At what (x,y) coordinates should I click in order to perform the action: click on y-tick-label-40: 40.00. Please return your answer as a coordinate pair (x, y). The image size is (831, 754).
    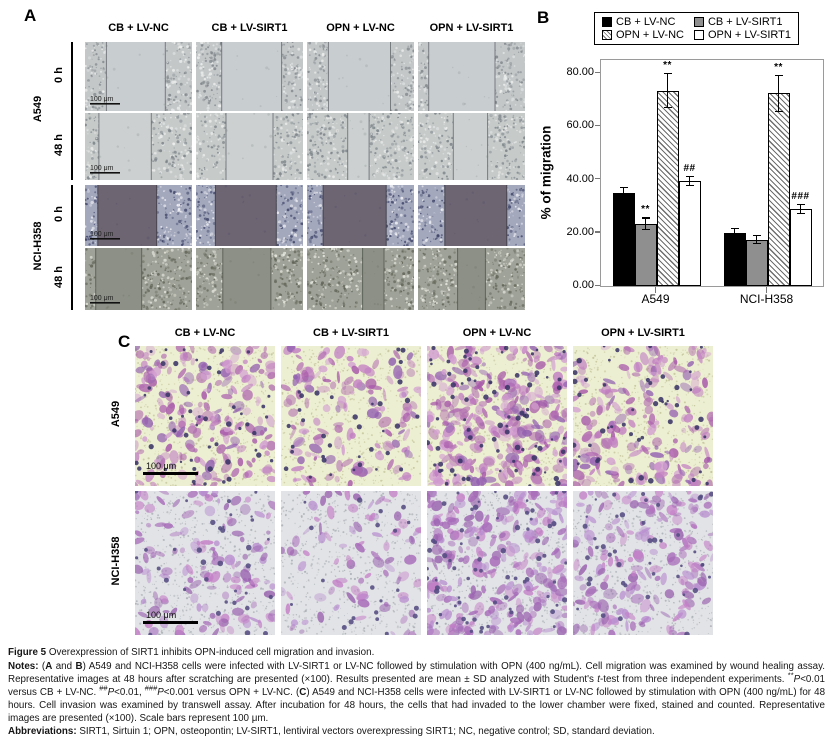
    Looking at the image, I should click on (580, 178).